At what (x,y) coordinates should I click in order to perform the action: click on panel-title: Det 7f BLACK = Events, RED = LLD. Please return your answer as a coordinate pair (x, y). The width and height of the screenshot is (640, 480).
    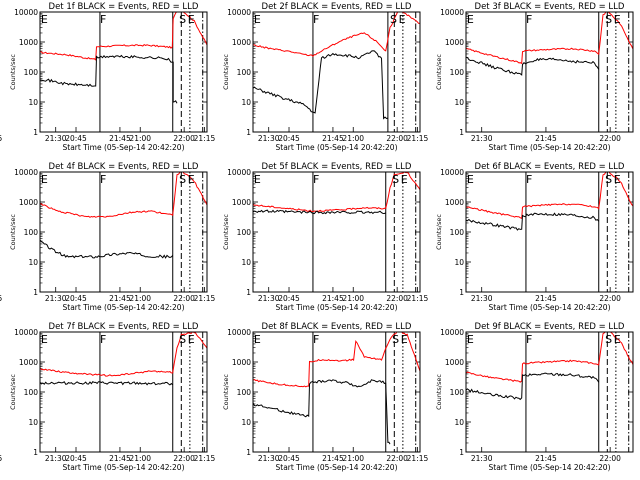
    Looking at the image, I should click on (124, 327).